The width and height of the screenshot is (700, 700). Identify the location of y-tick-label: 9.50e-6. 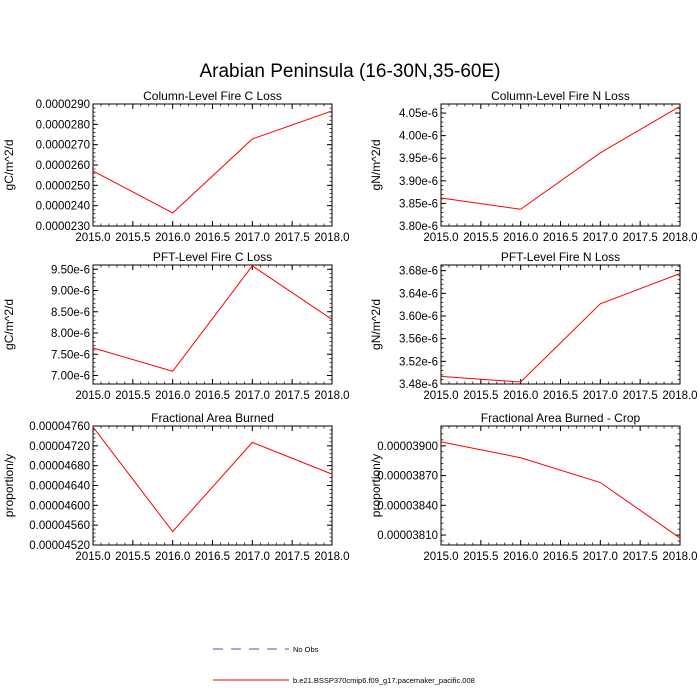
(70, 270).